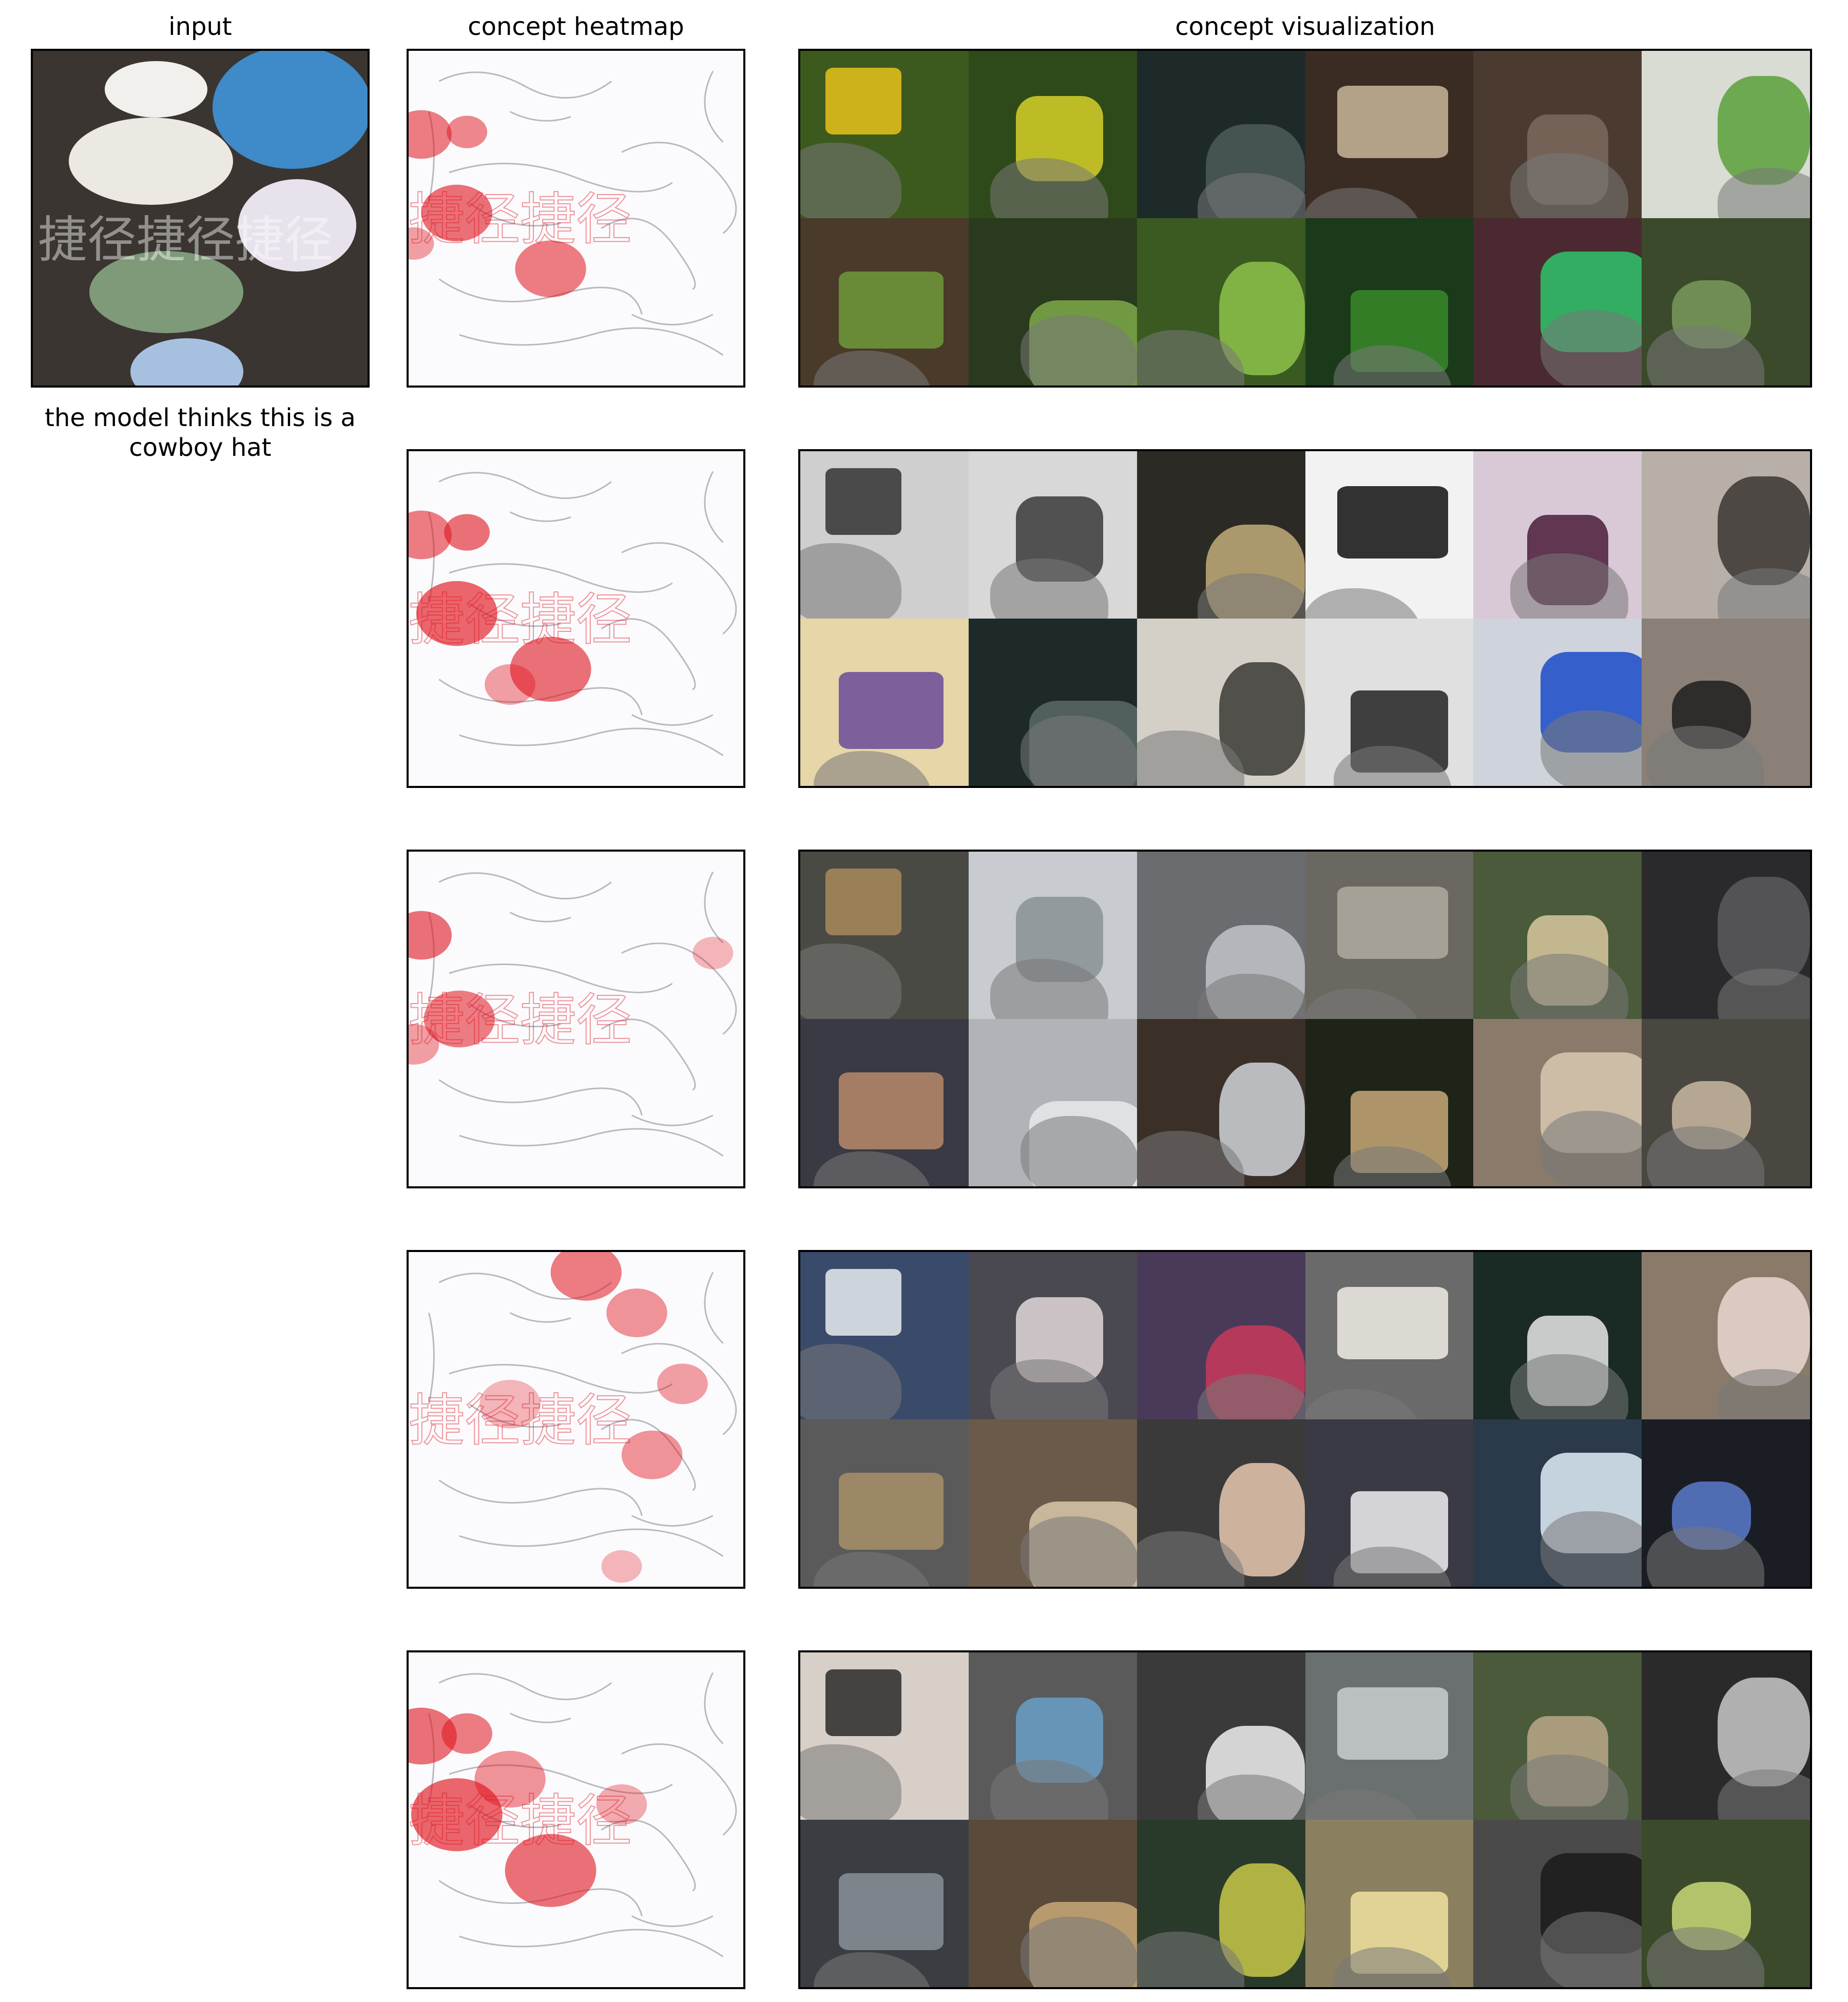 This screenshot has height=2002, width=1848. What do you see at coordinates (1389, 1503) in the screenshot?
I see `concept-tile-cup-handle` at bounding box center [1389, 1503].